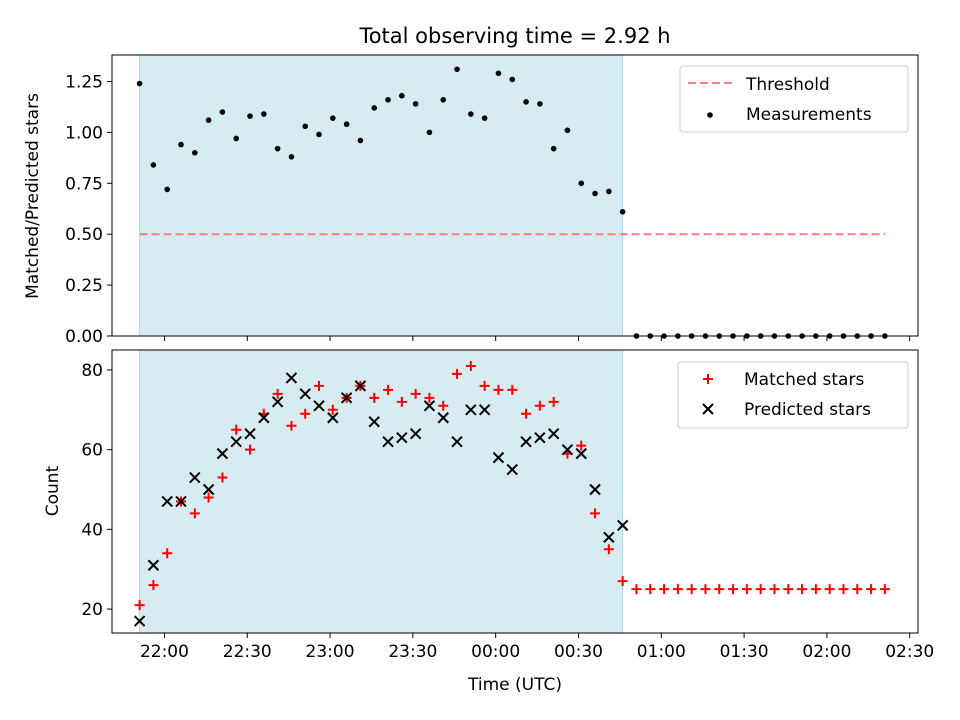 The height and width of the screenshot is (720, 960). Describe the element at coordinates (809, 115) in the screenshot. I see `legend-measurements-label: Measurements` at that location.